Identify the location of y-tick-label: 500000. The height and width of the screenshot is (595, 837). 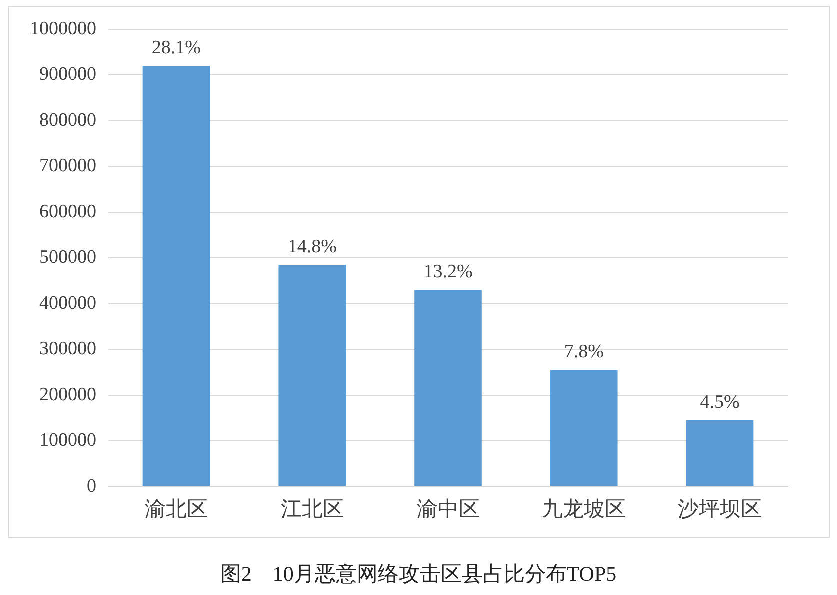
(68, 257).